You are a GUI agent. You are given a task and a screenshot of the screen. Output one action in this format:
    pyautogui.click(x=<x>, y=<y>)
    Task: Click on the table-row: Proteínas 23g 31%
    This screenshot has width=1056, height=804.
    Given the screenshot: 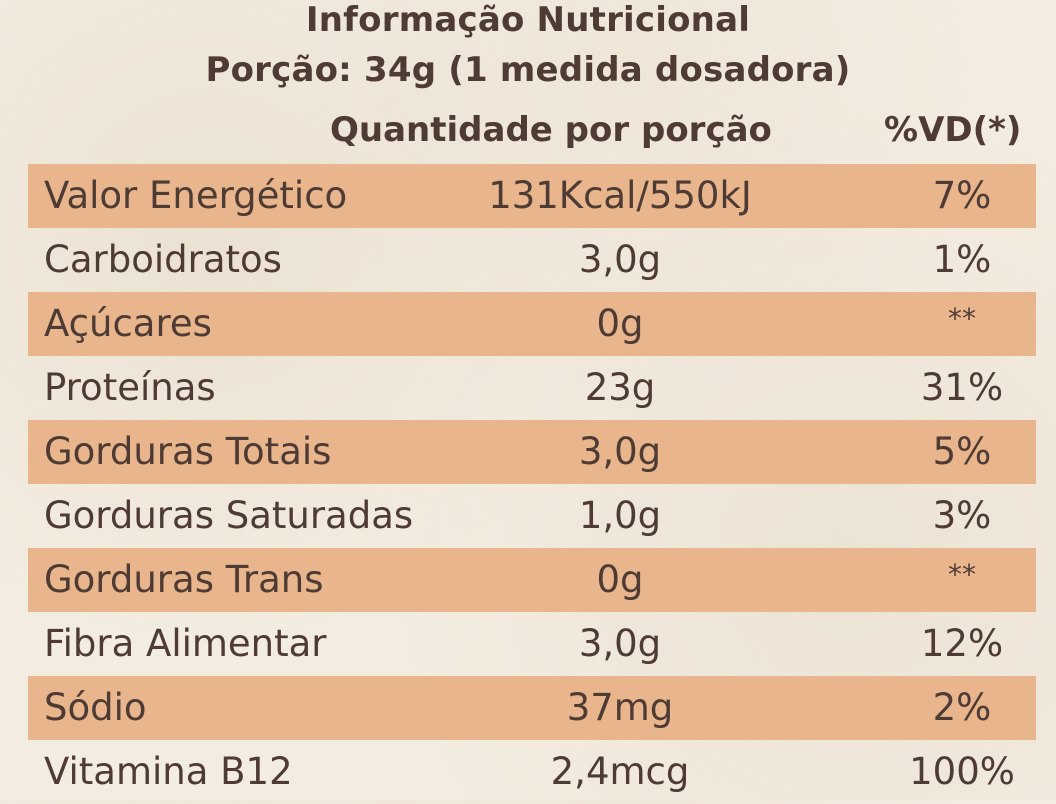 What is the action you would take?
    pyautogui.click(x=528, y=388)
    